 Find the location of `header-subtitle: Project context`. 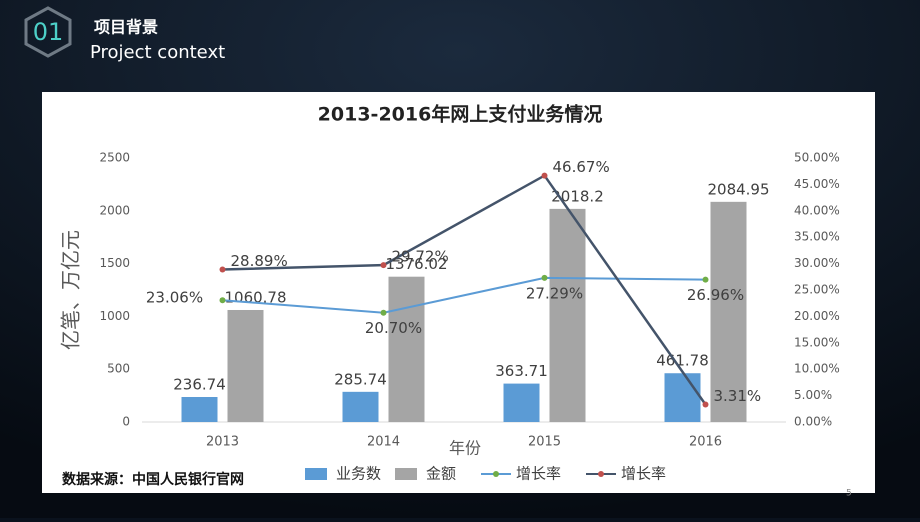

header-subtitle: Project context is located at coordinates (157, 52).